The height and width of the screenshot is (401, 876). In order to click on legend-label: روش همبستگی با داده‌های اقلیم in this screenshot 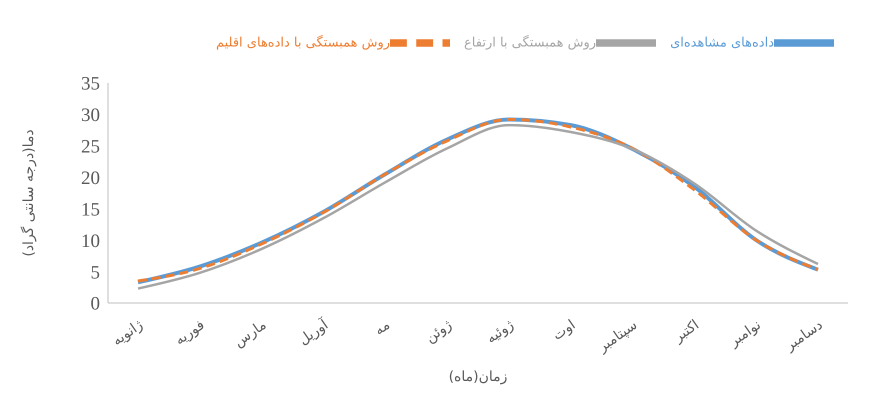, I will do `click(303, 43)`.